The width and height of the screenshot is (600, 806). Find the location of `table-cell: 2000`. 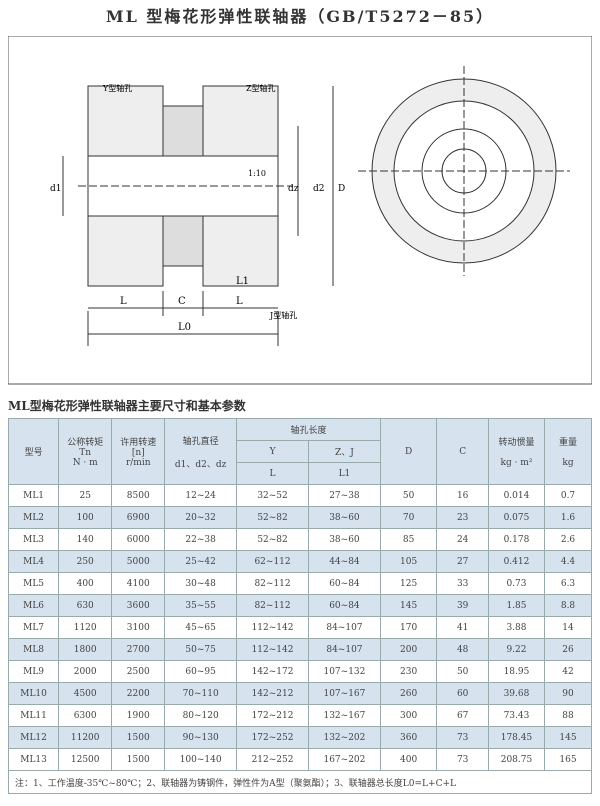

table-cell: 2000 is located at coordinates (85, 671).